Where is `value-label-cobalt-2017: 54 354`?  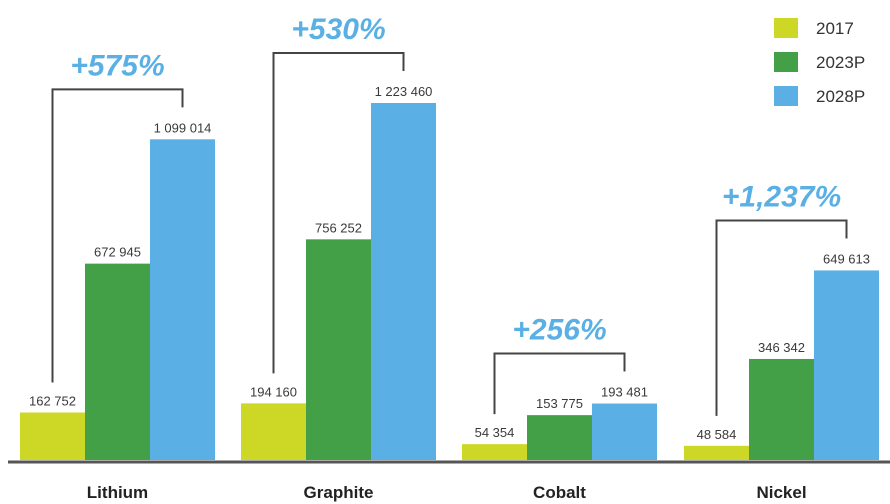
value-label-cobalt-2017: 54 354 is located at coordinates (495, 432).